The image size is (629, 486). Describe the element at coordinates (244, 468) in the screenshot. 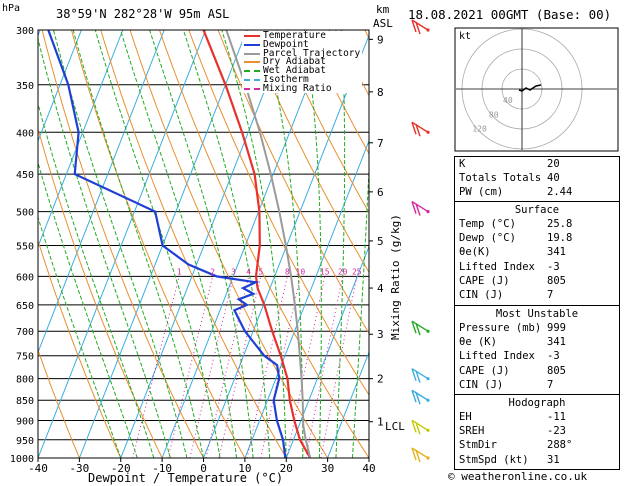

I see `temperature-tick-label: 10` at that location.